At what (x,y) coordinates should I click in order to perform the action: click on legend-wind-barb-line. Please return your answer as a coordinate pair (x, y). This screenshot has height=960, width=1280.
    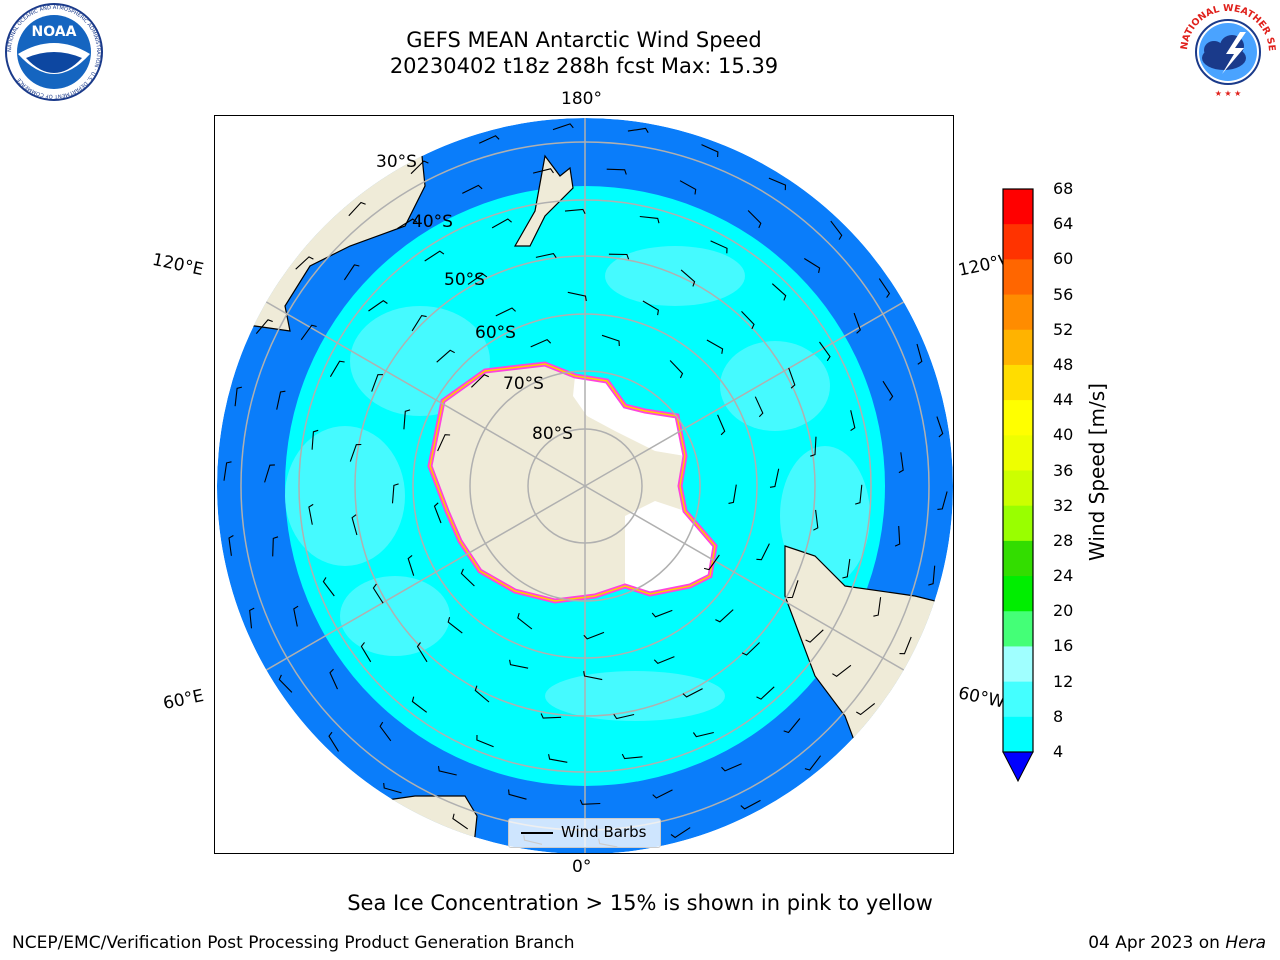
    Looking at the image, I should click on (537, 833).